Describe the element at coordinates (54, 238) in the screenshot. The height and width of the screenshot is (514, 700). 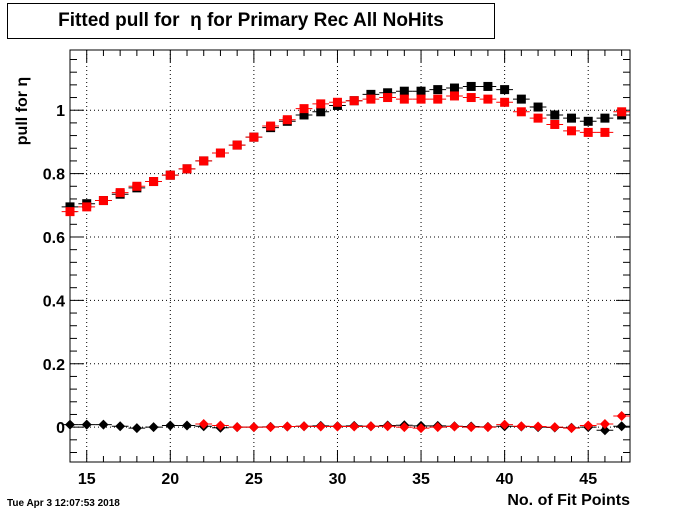
I see `y-tick-label: 0.6` at that location.